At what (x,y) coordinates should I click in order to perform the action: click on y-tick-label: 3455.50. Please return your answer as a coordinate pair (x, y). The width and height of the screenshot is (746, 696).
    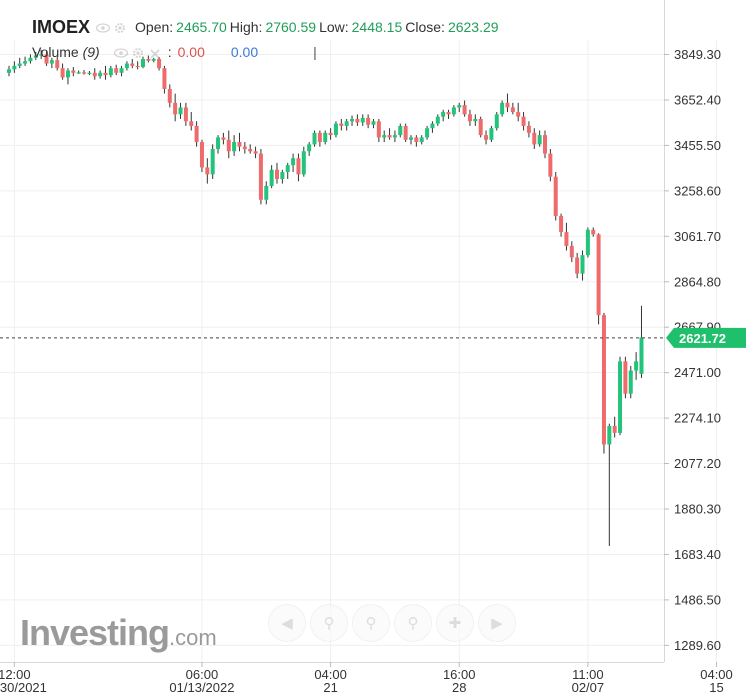
    Looking at the image, I should click on (697, 145).